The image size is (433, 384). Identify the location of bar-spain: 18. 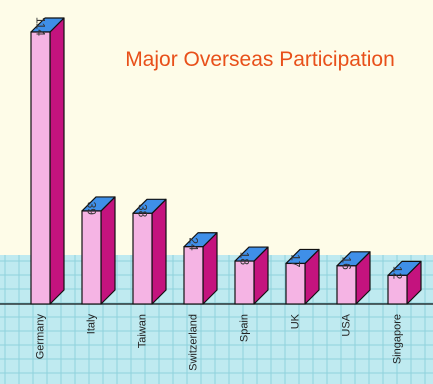
(251, 275).